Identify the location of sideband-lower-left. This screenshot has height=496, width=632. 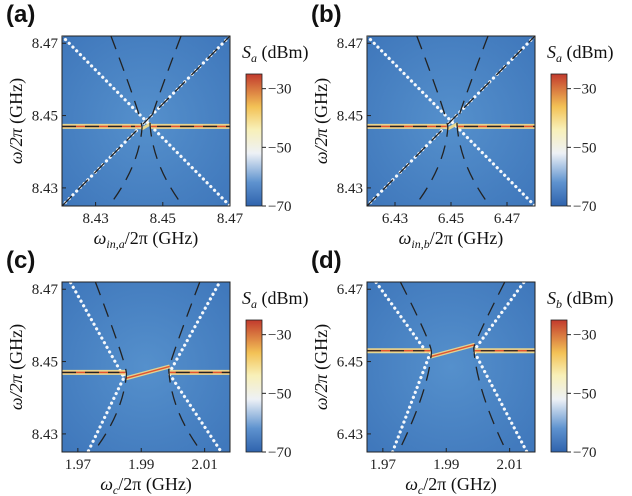
(106, 412).